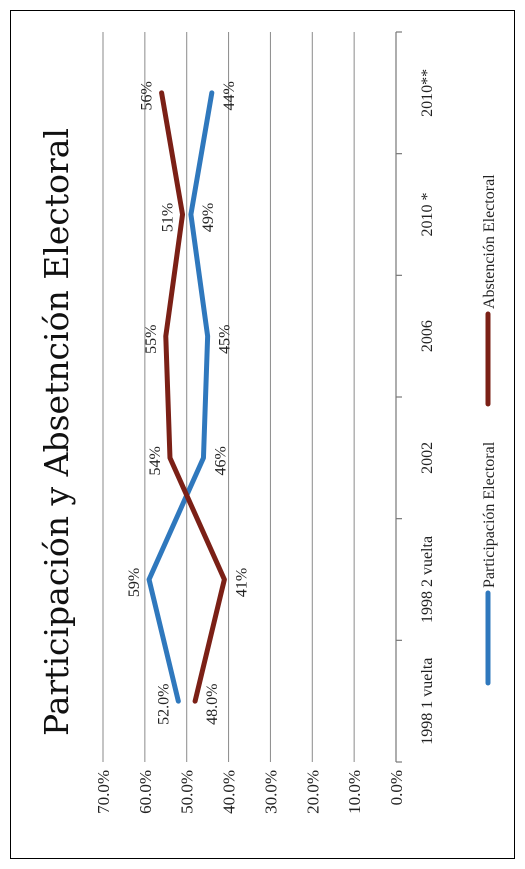  What do you see at coordinates (354, 792) in the screenshot?
I see `y-tick-label: 10.0%` at bounding box center [354, 792].